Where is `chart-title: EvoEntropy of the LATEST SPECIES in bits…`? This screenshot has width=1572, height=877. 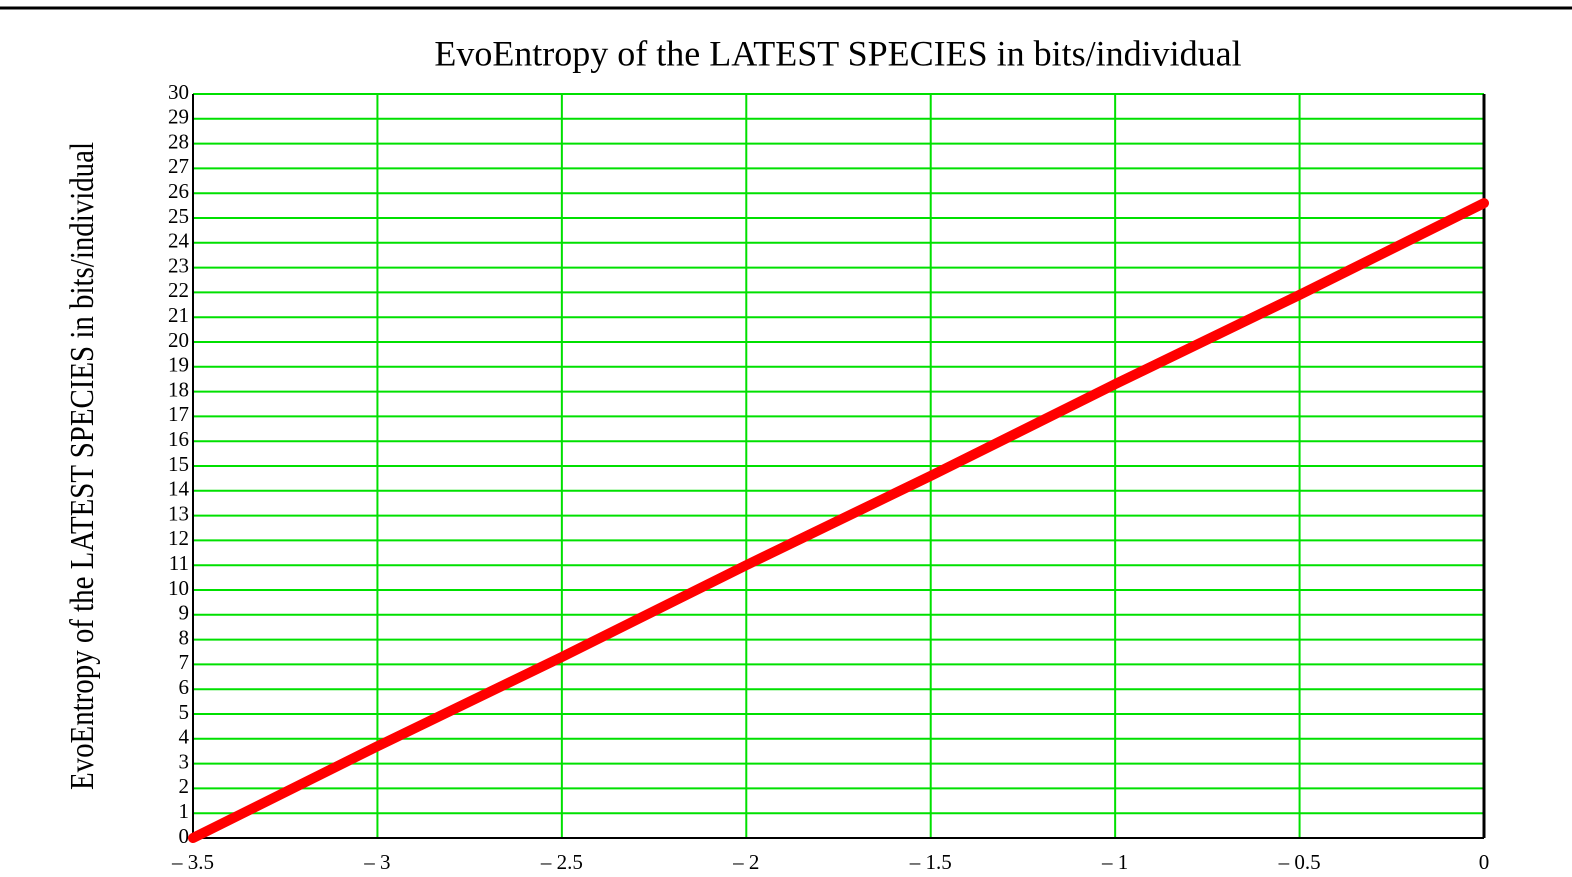
chart-title: EvoEntropy of the LATEST SPECIES in bits… is located at coordinates (837, 53).